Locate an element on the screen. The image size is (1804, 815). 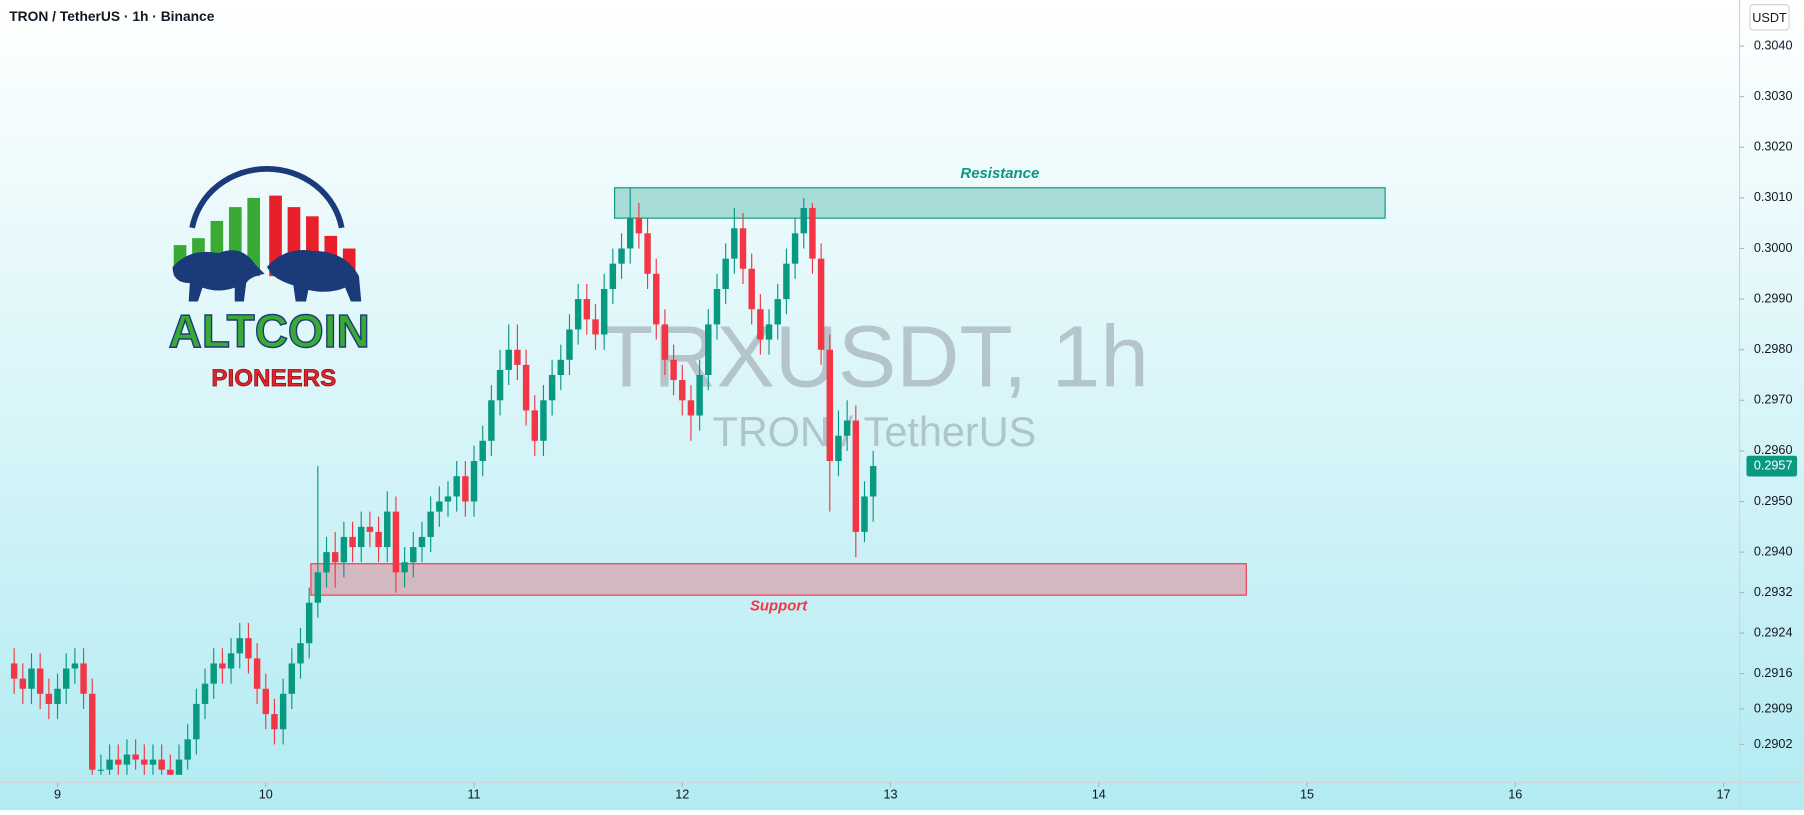
watermark-subtitle: TRON / TetherUS is located at coordinates (875, 432).